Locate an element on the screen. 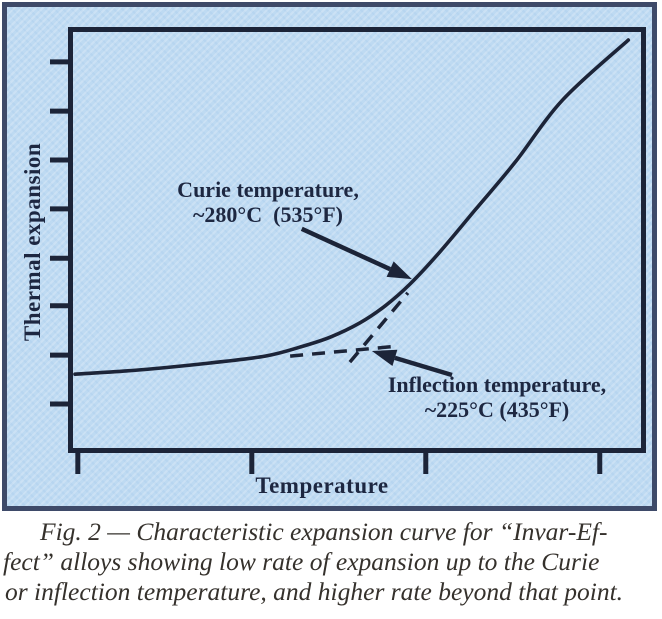 The image size is (662, 619). inflection-annotation: Inflection temperature, ~225°C (435°F) is located at coordinates (497, 397).